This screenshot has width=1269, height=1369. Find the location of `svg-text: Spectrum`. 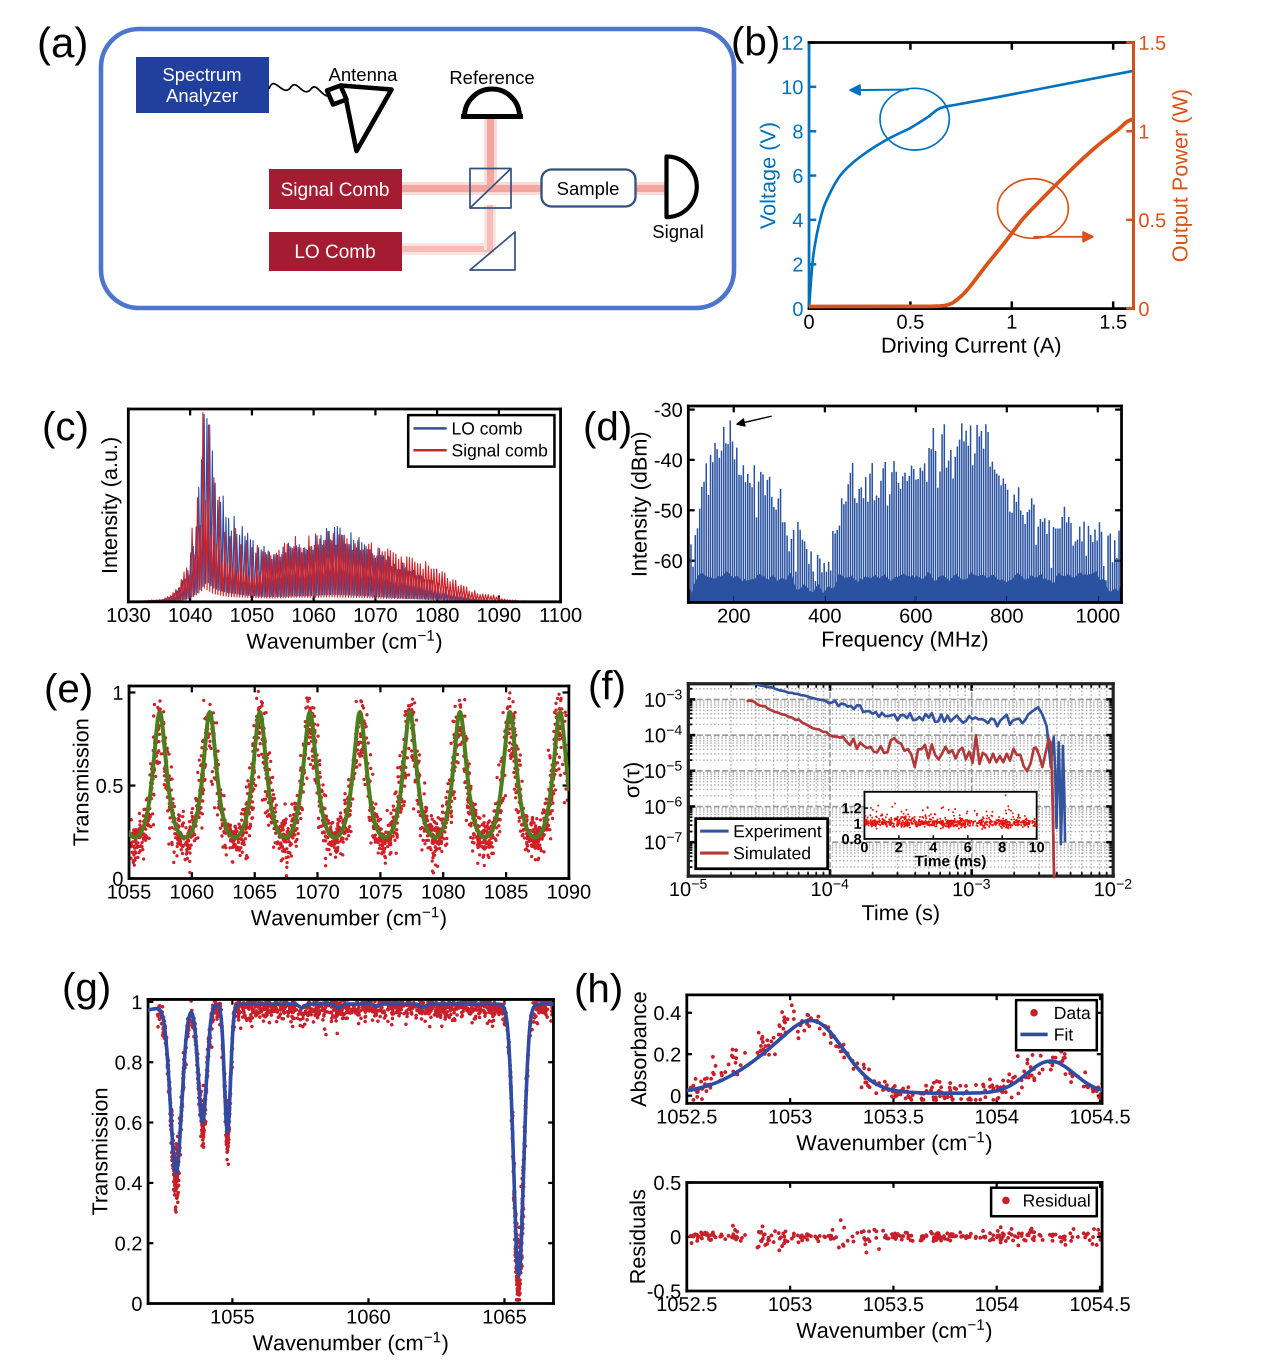

svg-text: Spectrum is located at coordinates (201, 74).